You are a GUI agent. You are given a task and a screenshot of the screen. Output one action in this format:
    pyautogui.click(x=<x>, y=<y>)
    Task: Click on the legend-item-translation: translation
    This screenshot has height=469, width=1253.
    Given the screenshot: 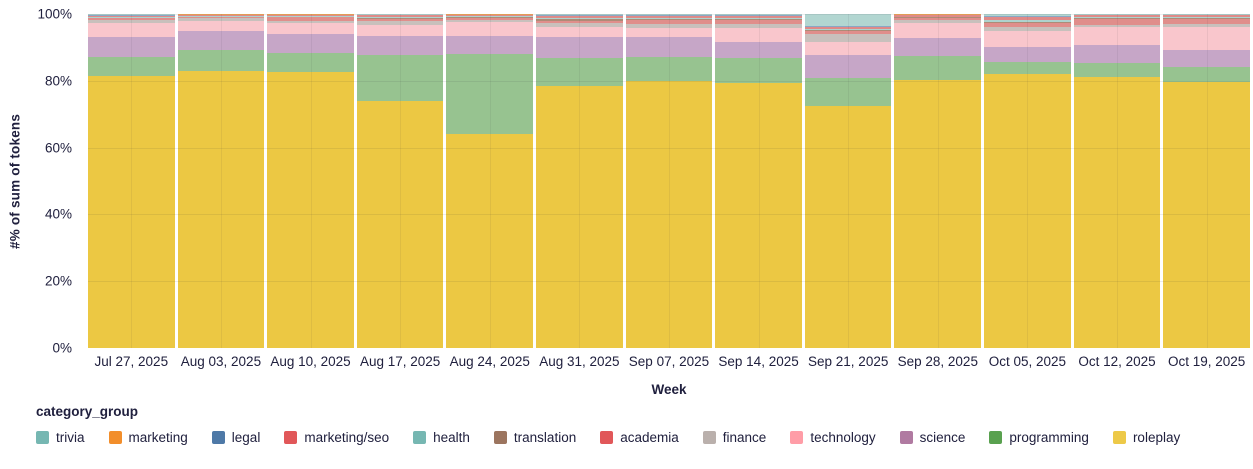 What is the action you would take?
    pyautogui.click(x=534, y=437)
    